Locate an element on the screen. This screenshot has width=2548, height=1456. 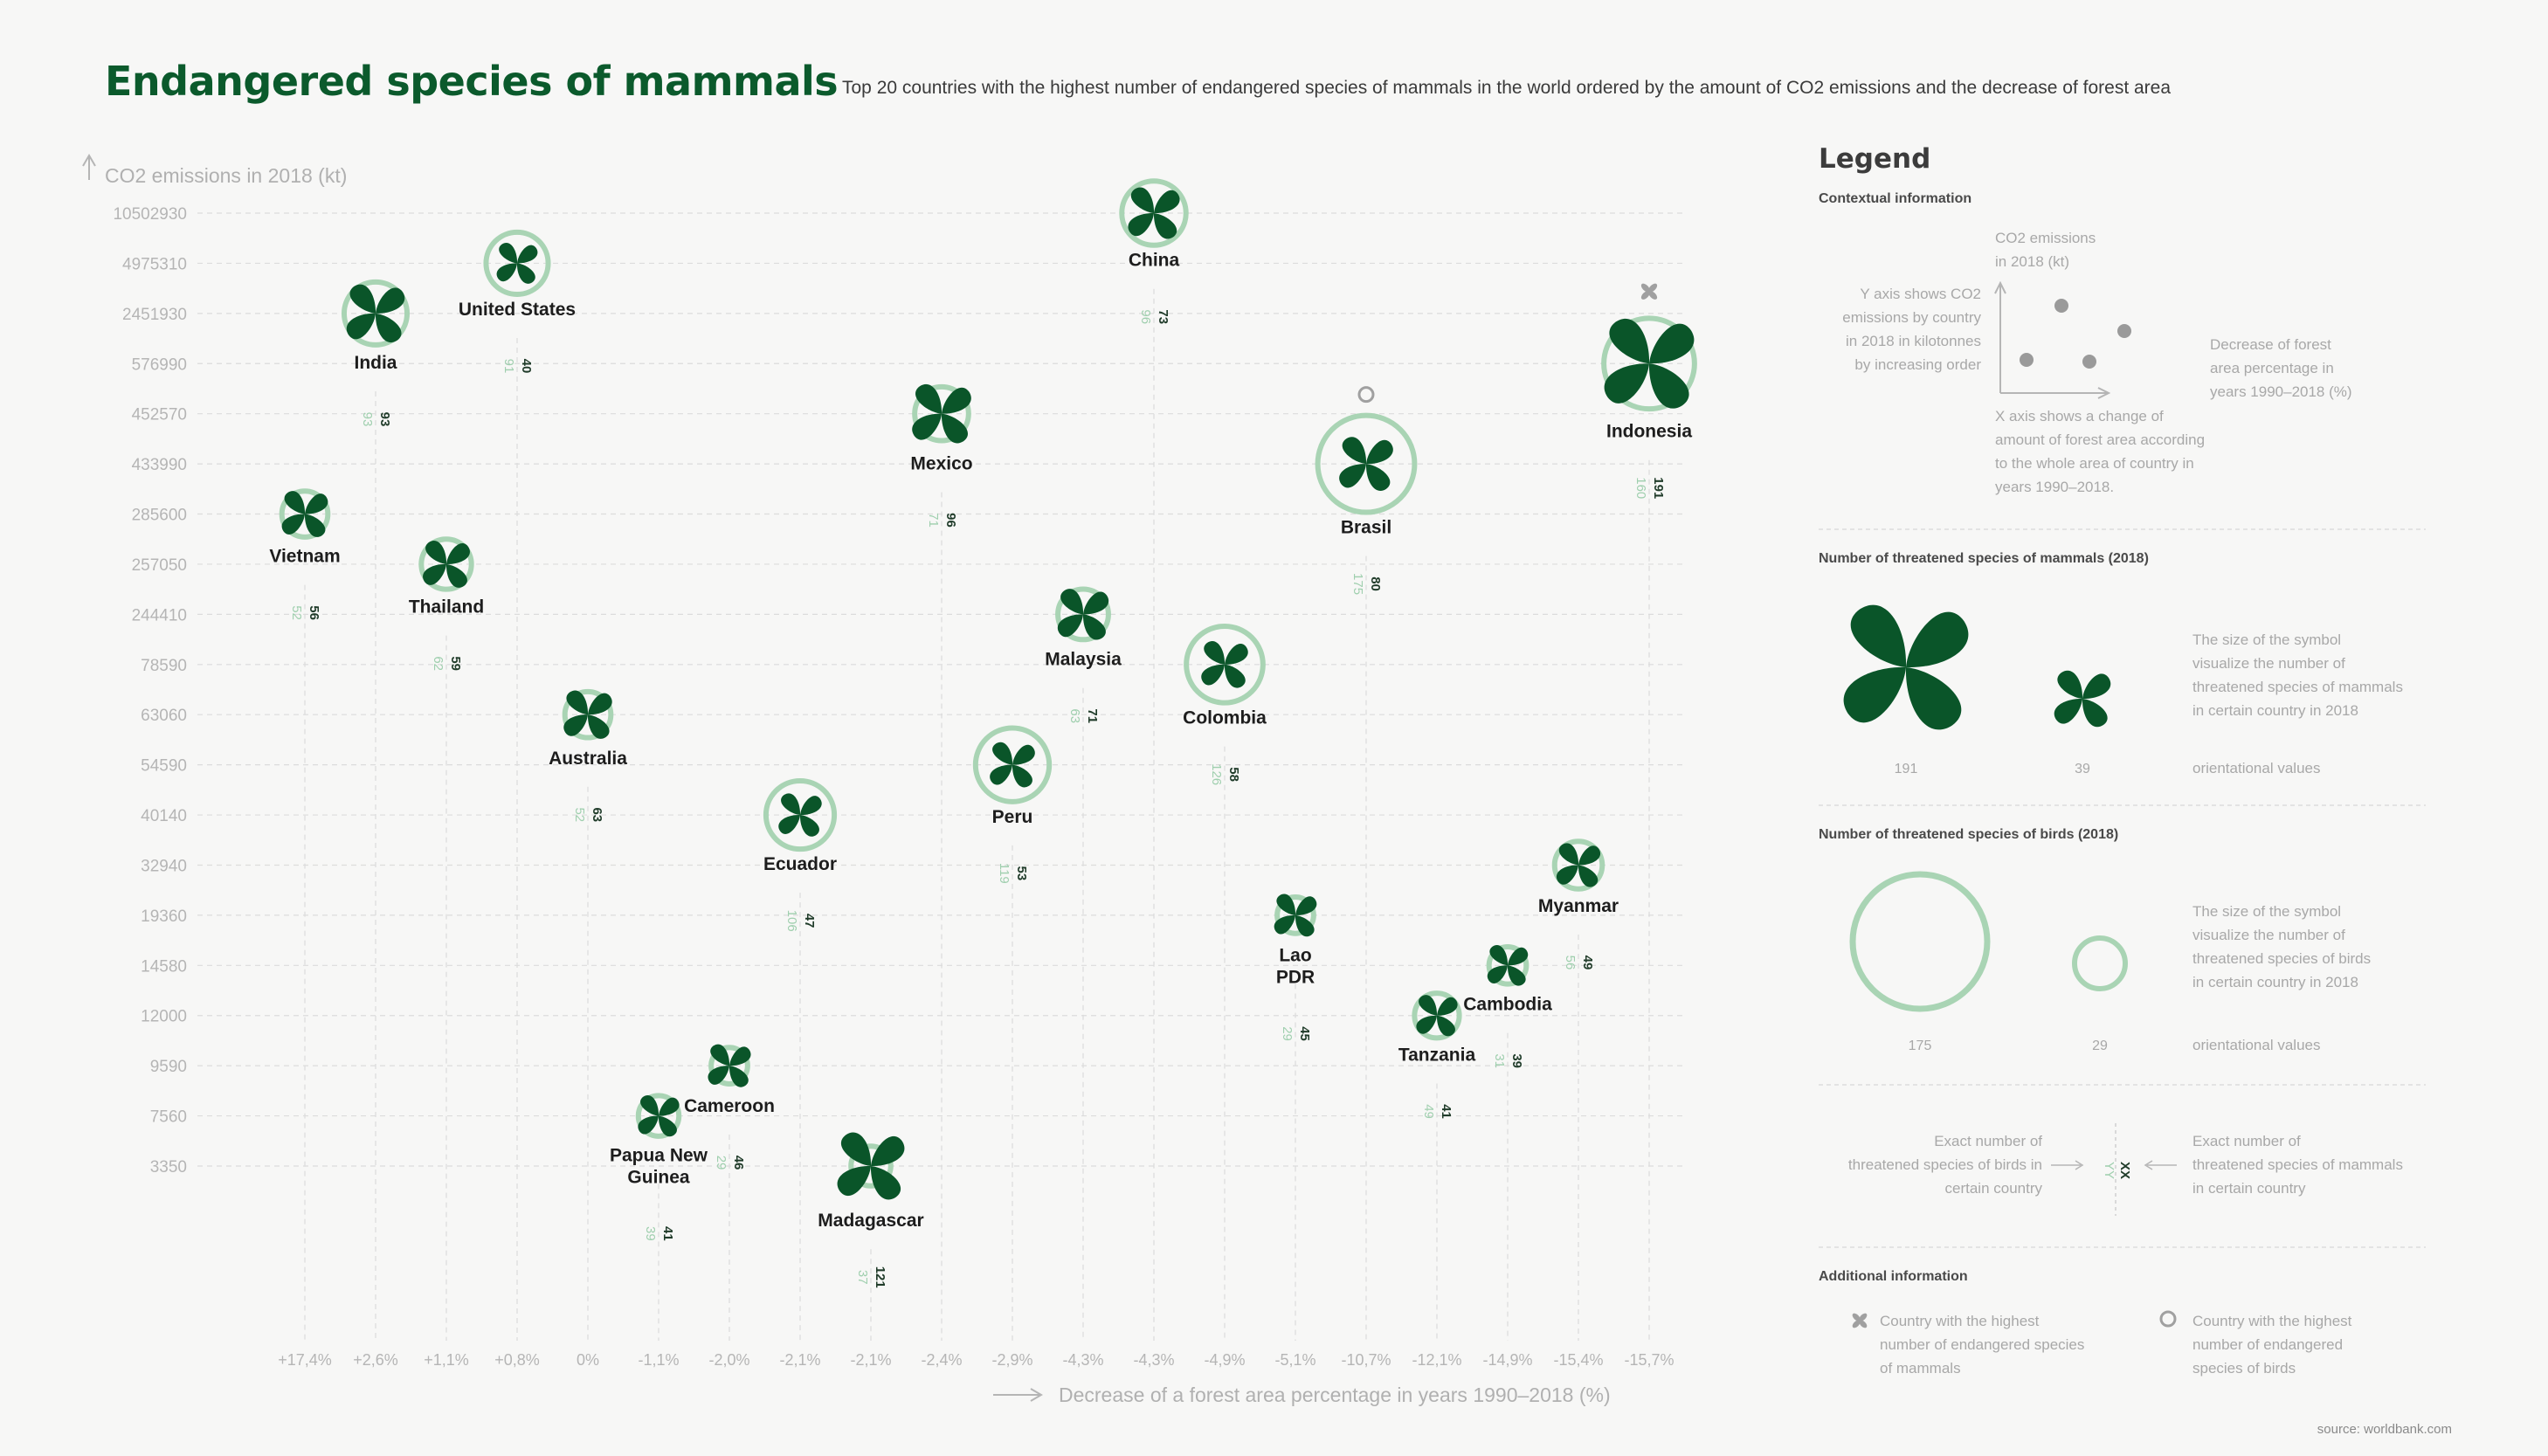
y-tick-label: 54590 is located at coordinates (164, 766).